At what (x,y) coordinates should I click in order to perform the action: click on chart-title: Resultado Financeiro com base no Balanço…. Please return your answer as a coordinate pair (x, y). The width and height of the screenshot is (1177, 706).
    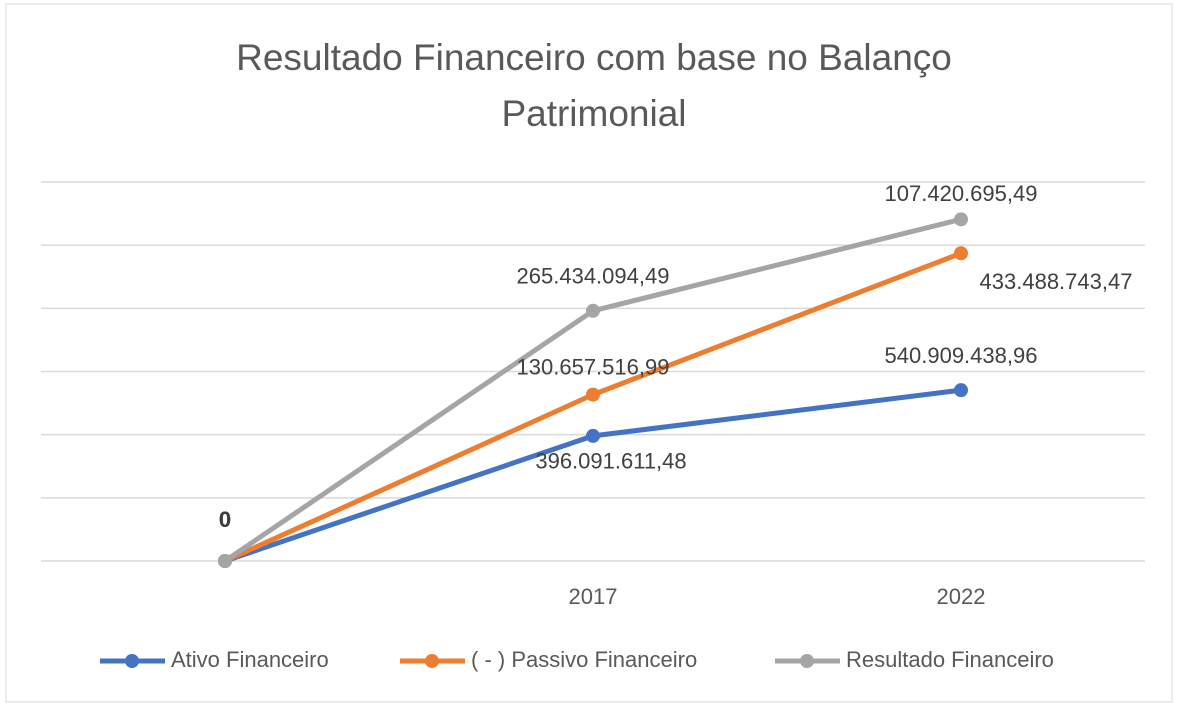
    Looking at the image, I should click on (594, 85).